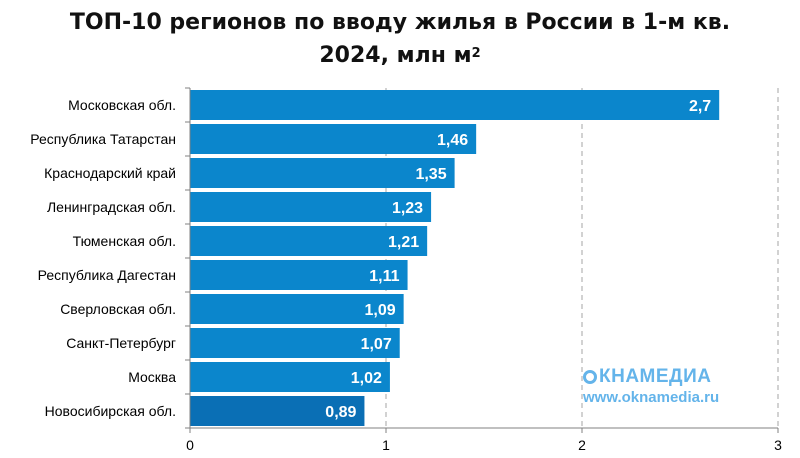  What do you see at coordinates (121, 343) in the screenshot?
I see `category-label-7: Санкт-Петербург` at bounding box center [121, 343].